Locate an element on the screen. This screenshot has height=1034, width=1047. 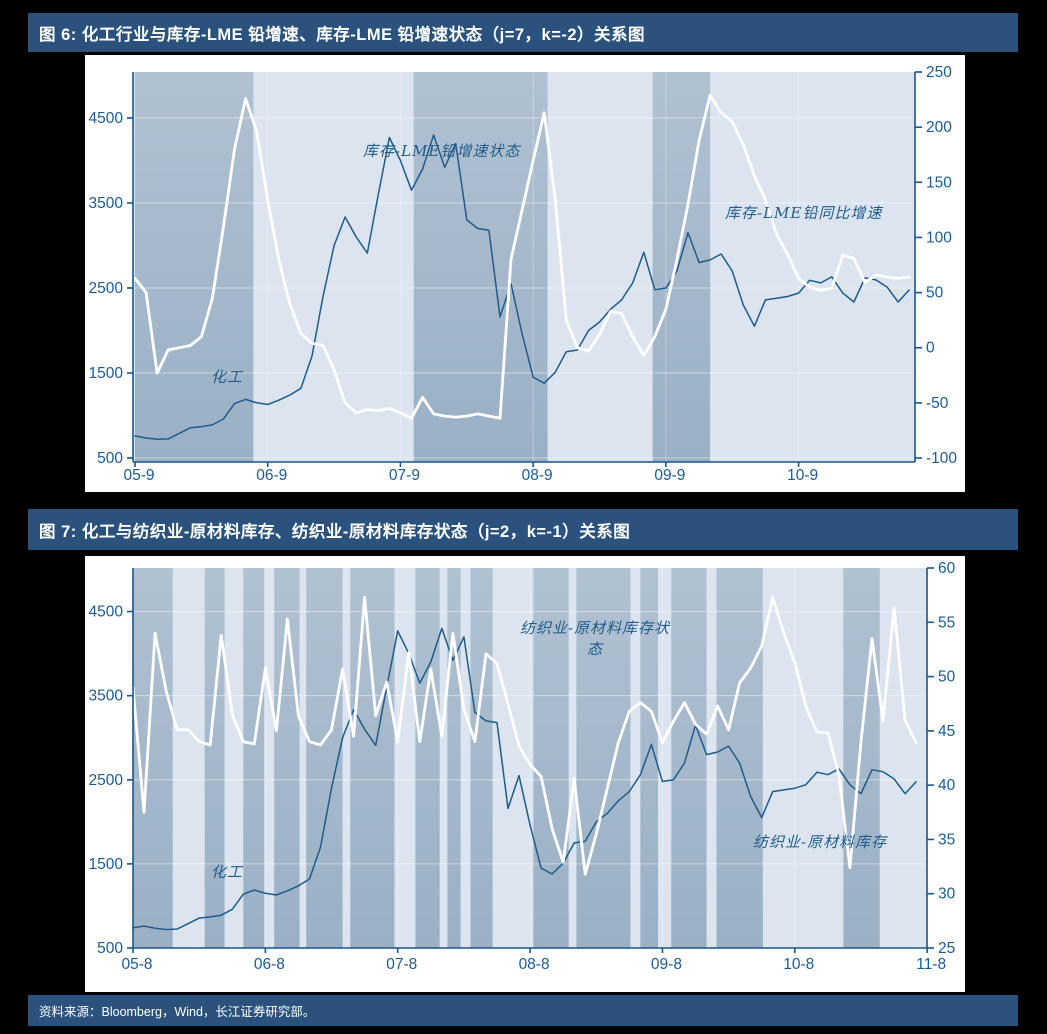
svg-text: -50 is located at coordinates (937, 403).